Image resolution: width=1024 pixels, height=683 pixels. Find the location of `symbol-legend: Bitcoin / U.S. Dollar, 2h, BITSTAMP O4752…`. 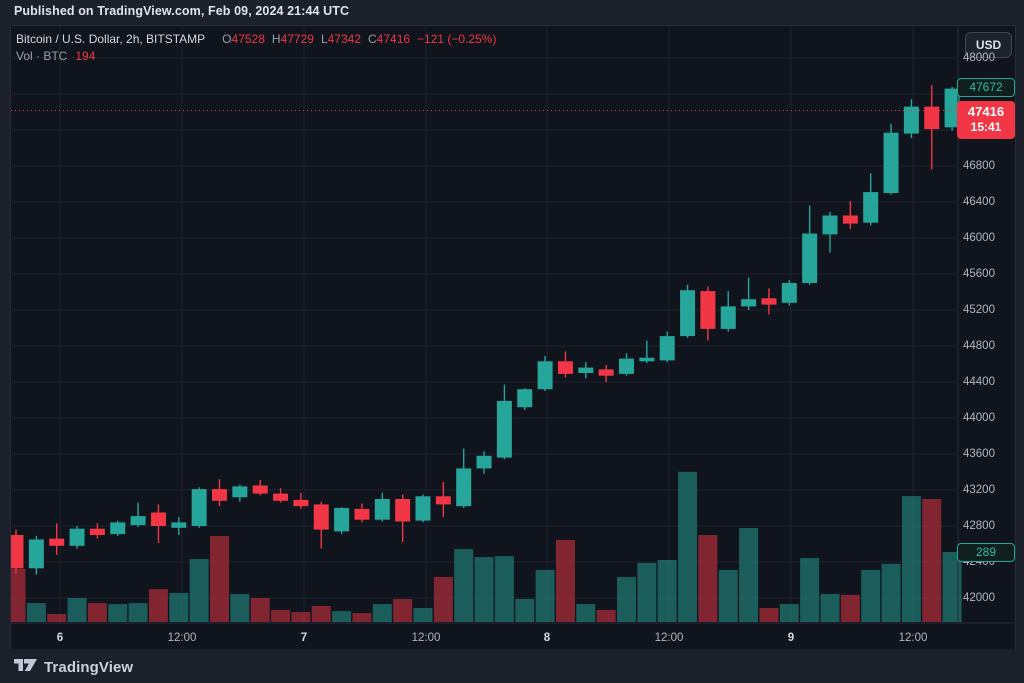

symbol-legend: Bitcoin / U.S. Dollar, 2h, BITSTAMP O4752… is located at coordinates (256, 48).